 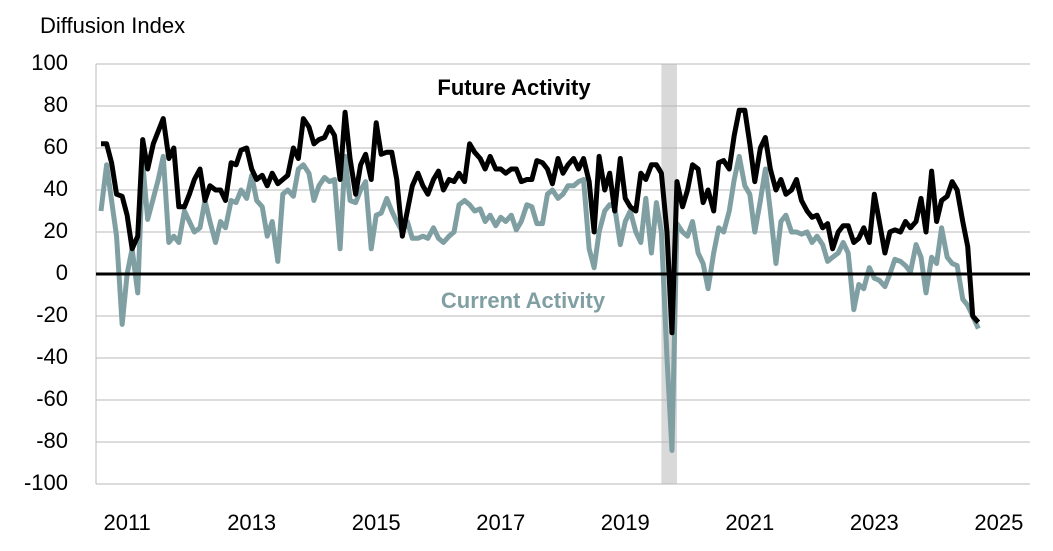 What do you see at coordinates (62, 272) in the screenshot?
I see `y-tick-label: 0` at bounding box center [62, 272].